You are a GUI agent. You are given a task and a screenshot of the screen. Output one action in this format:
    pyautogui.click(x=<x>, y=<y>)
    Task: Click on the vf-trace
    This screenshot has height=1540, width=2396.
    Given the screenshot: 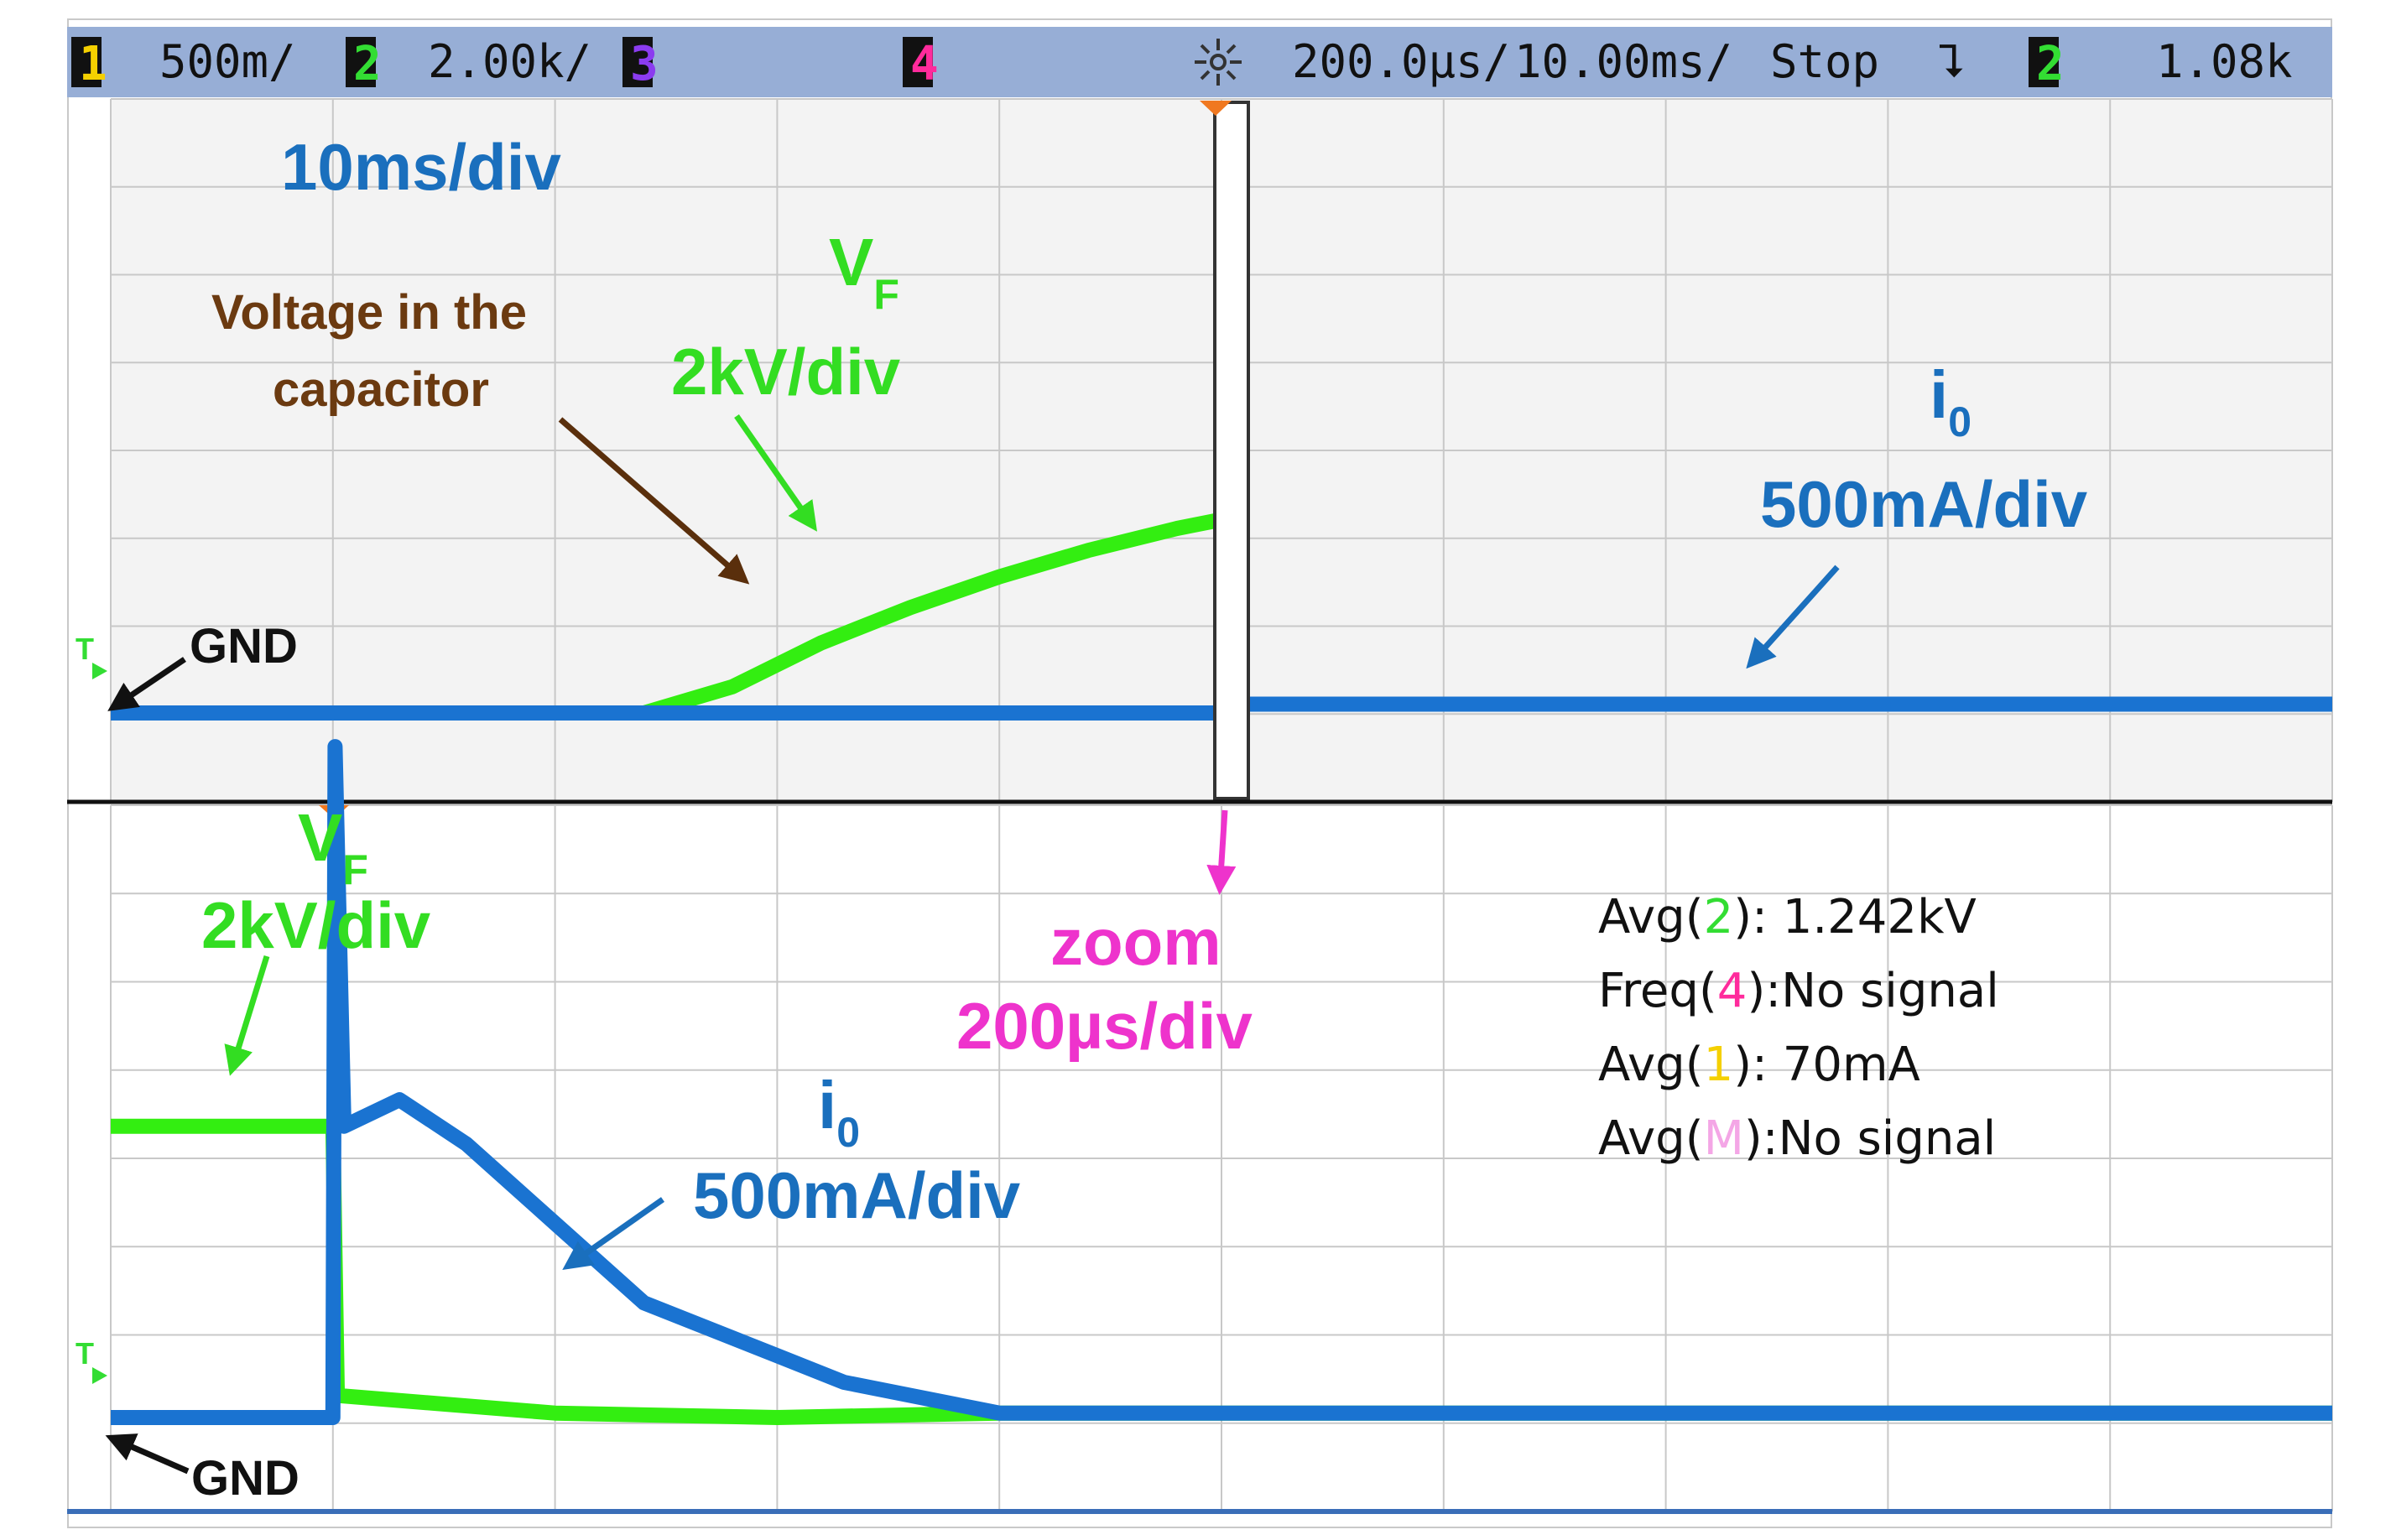 What is the action you would take?
    pyautogui.click(x=667, y=617)
    